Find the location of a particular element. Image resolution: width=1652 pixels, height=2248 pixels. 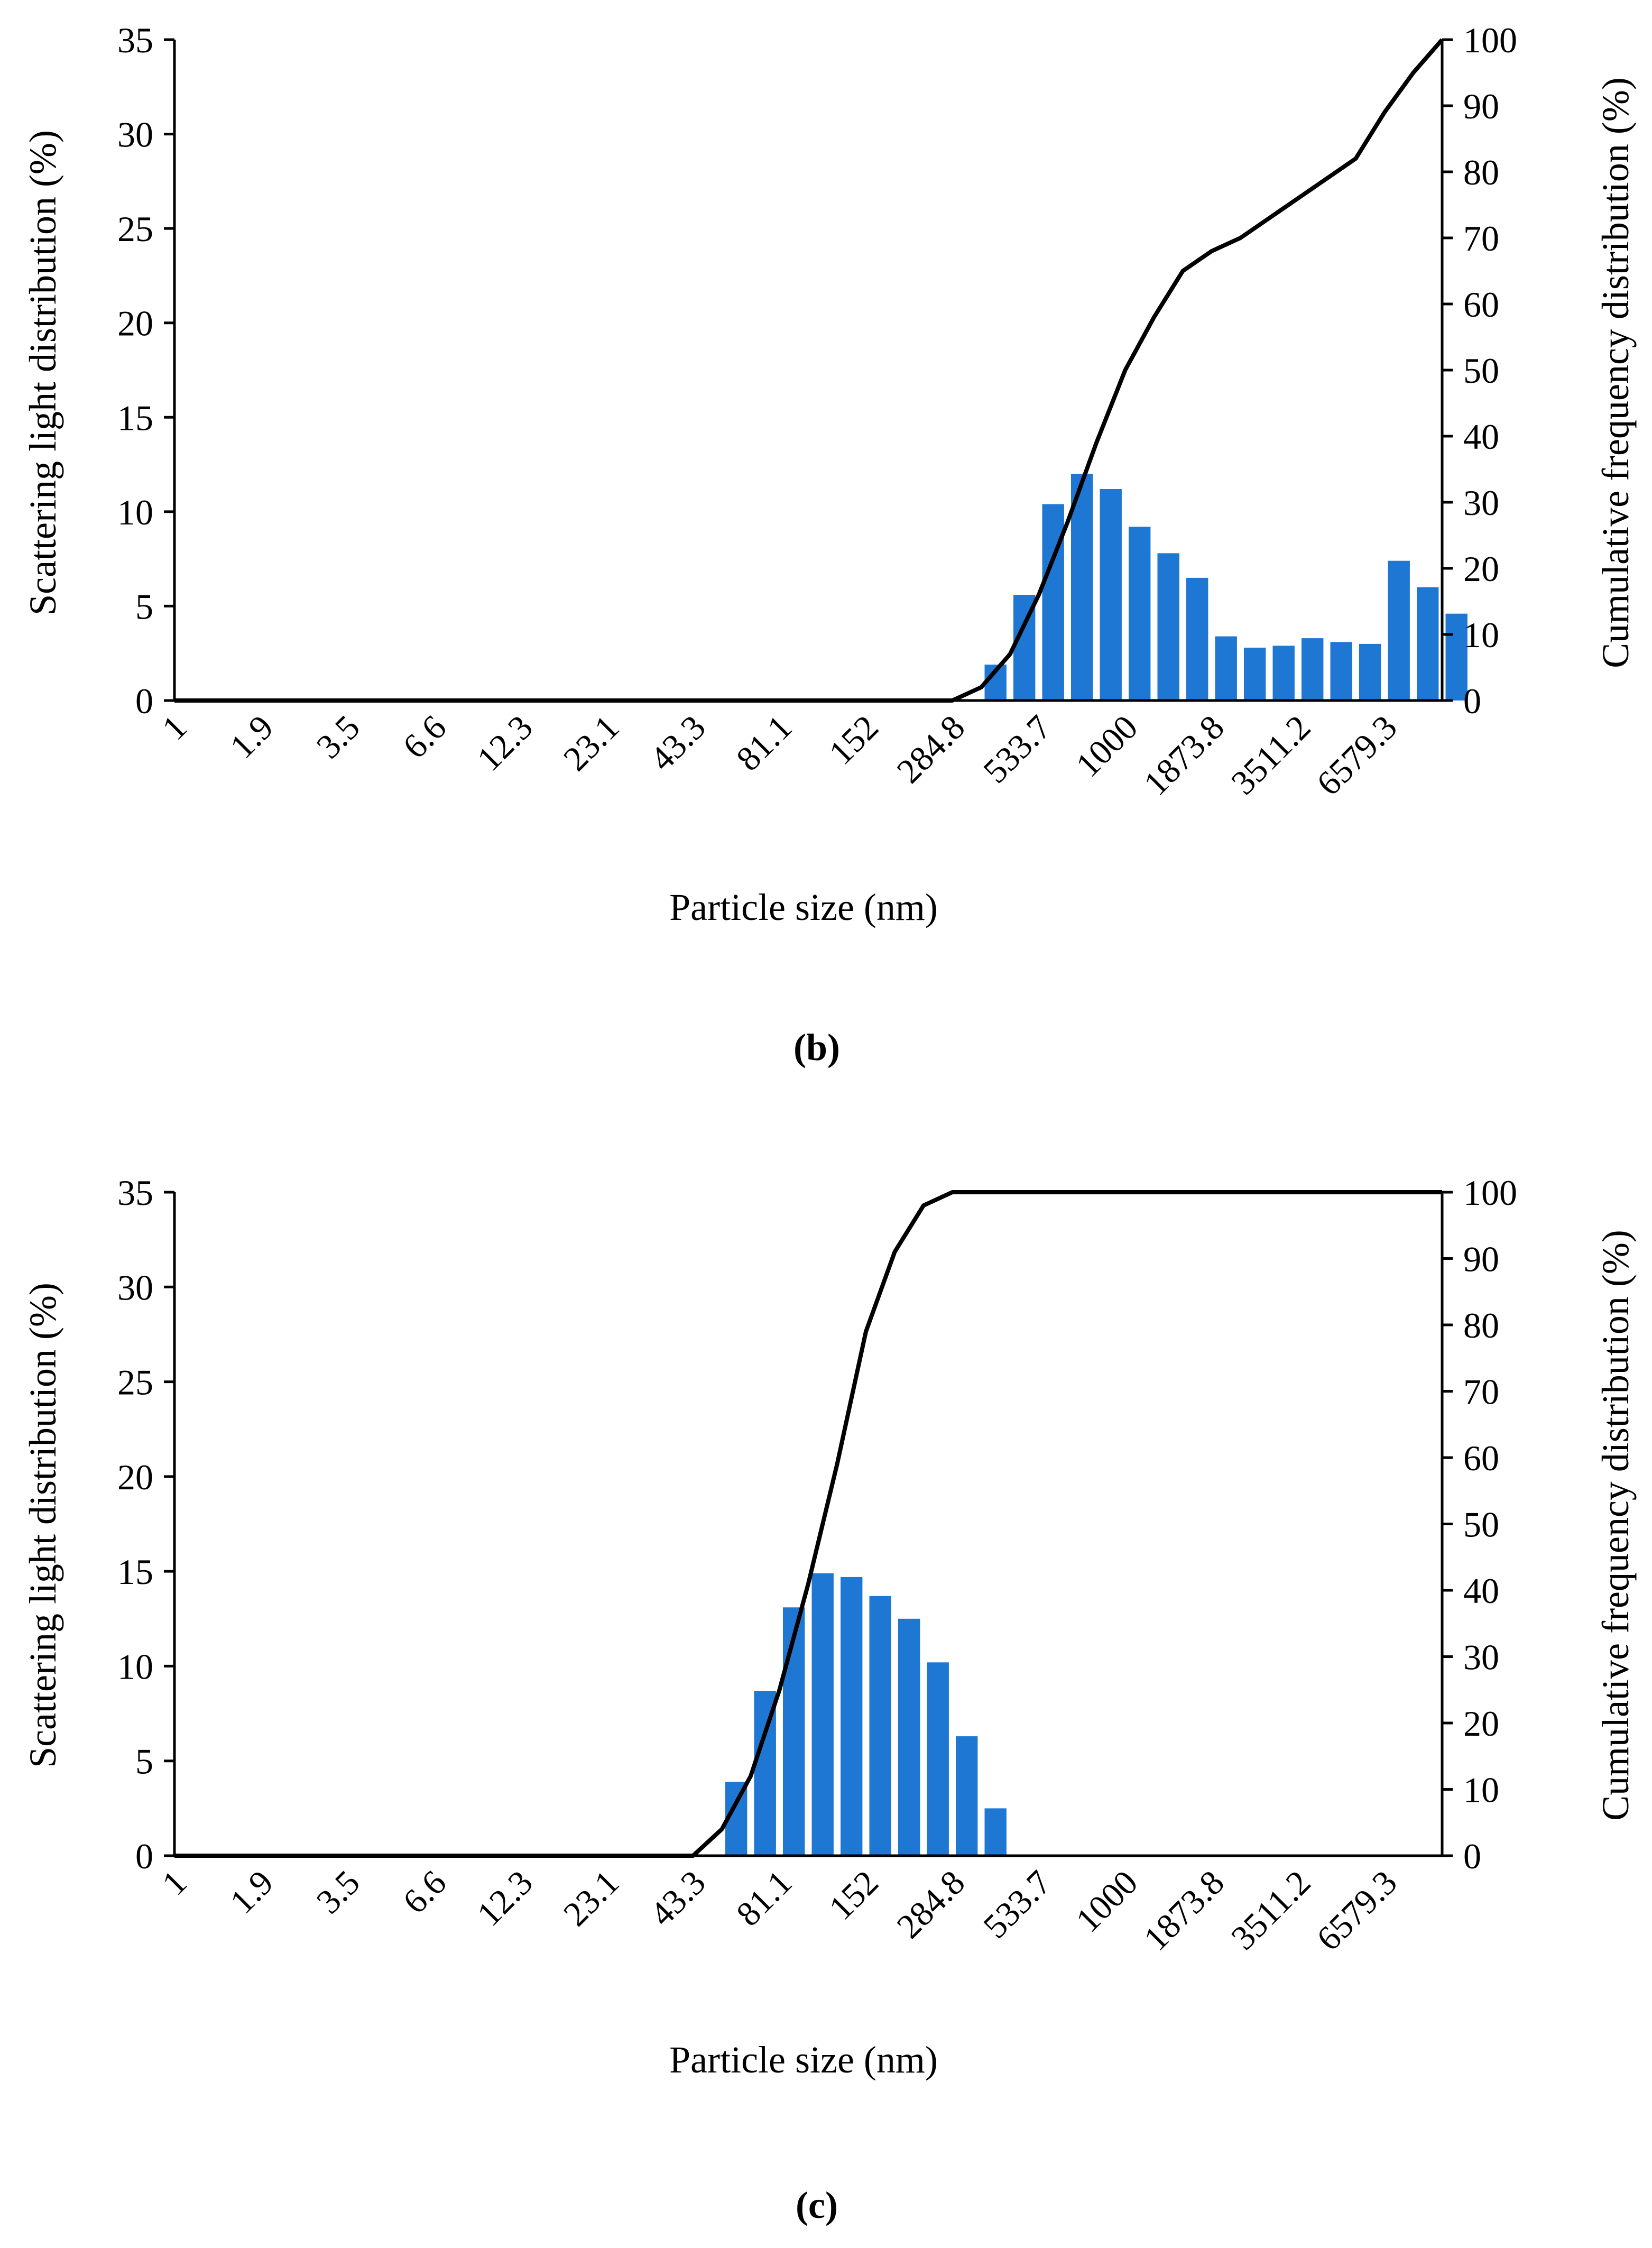

y2-tick-label: 30 is located at coordinates (1481, 1657).